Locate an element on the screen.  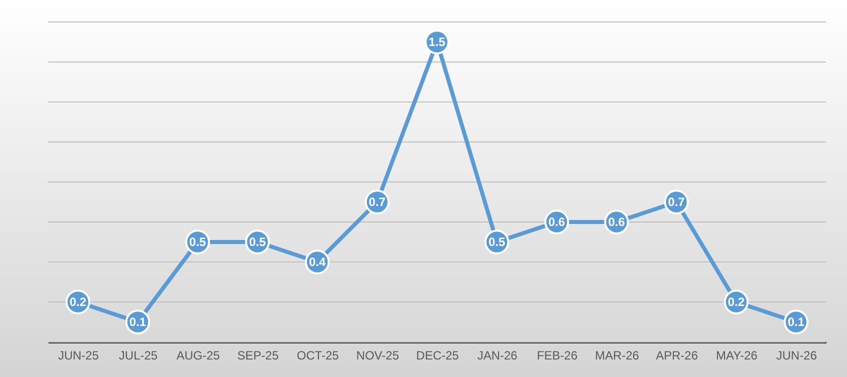
data-label: 1.5 is located at coordinates (437, 42).